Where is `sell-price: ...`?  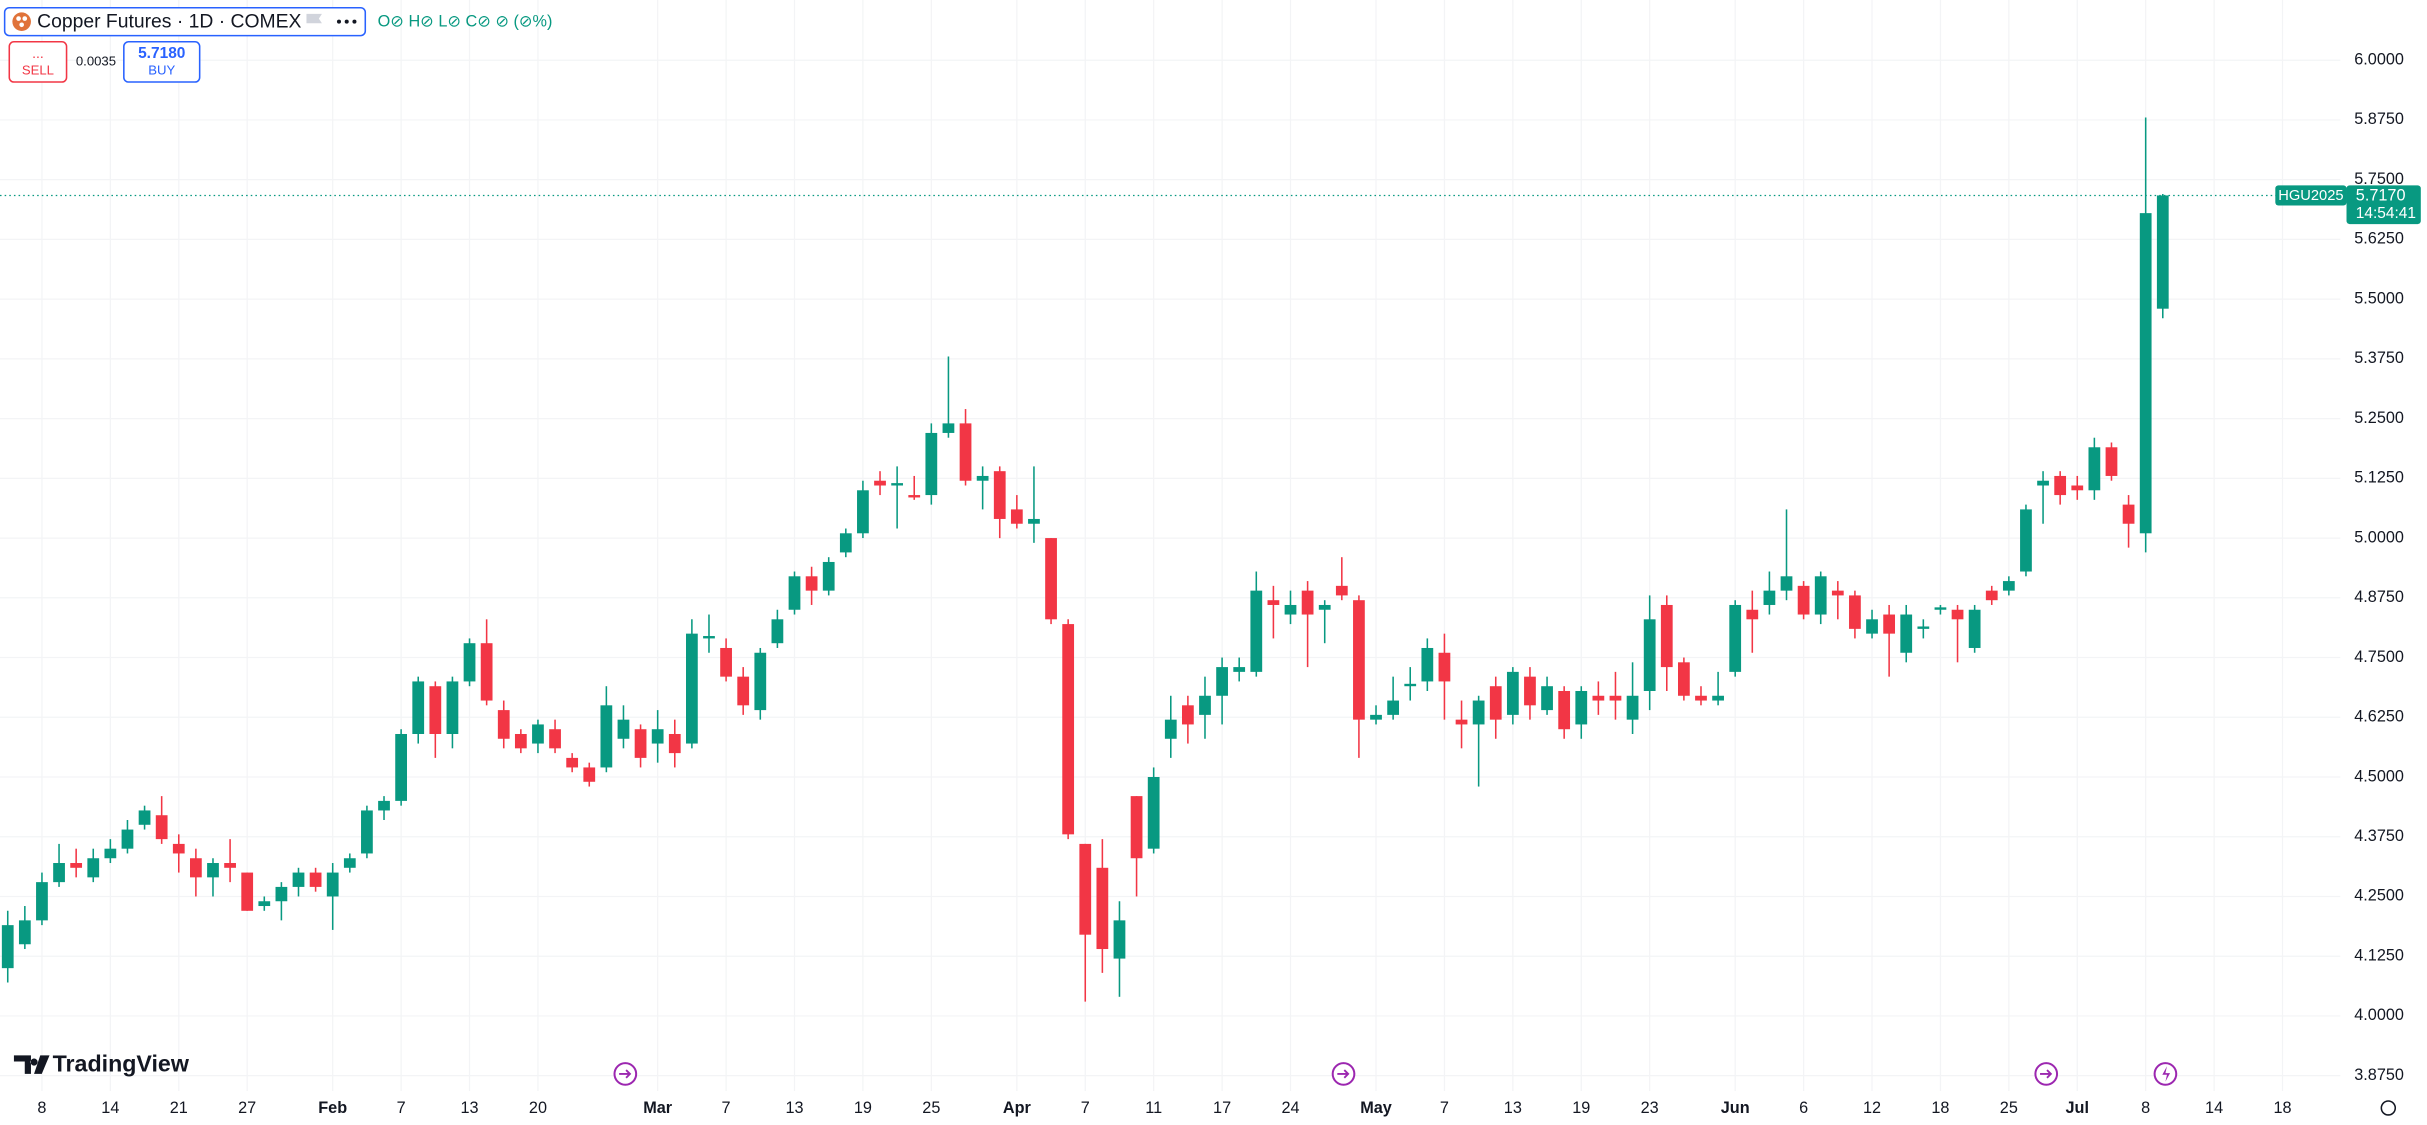 sell-price: ... is located at coordinates (38, 53).